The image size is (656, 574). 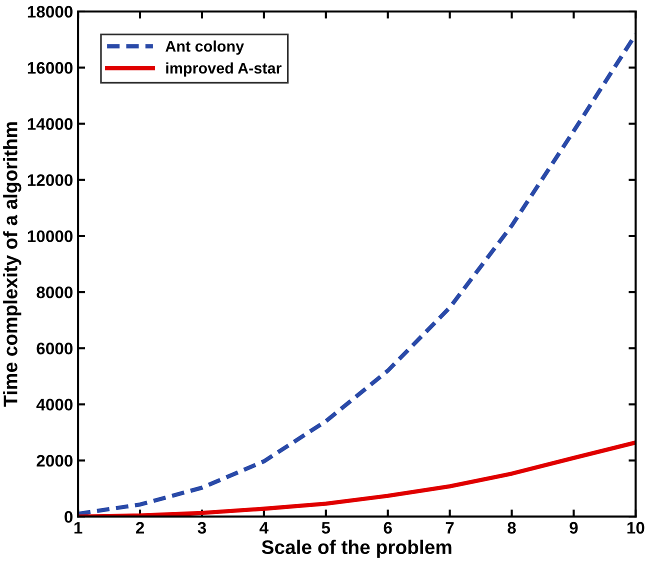 I want to click on y-tick-label: 16000, so click(x=50, y=68).